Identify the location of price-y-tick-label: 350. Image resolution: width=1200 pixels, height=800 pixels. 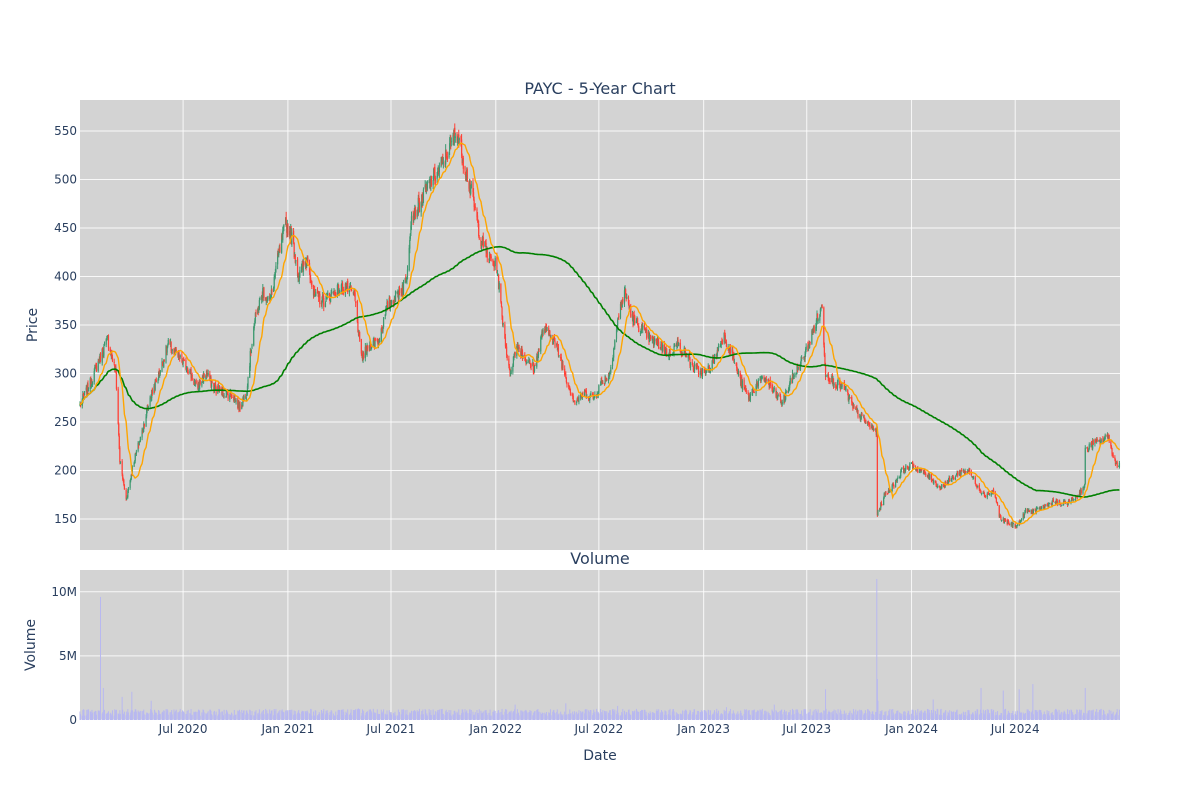
(65, 325).